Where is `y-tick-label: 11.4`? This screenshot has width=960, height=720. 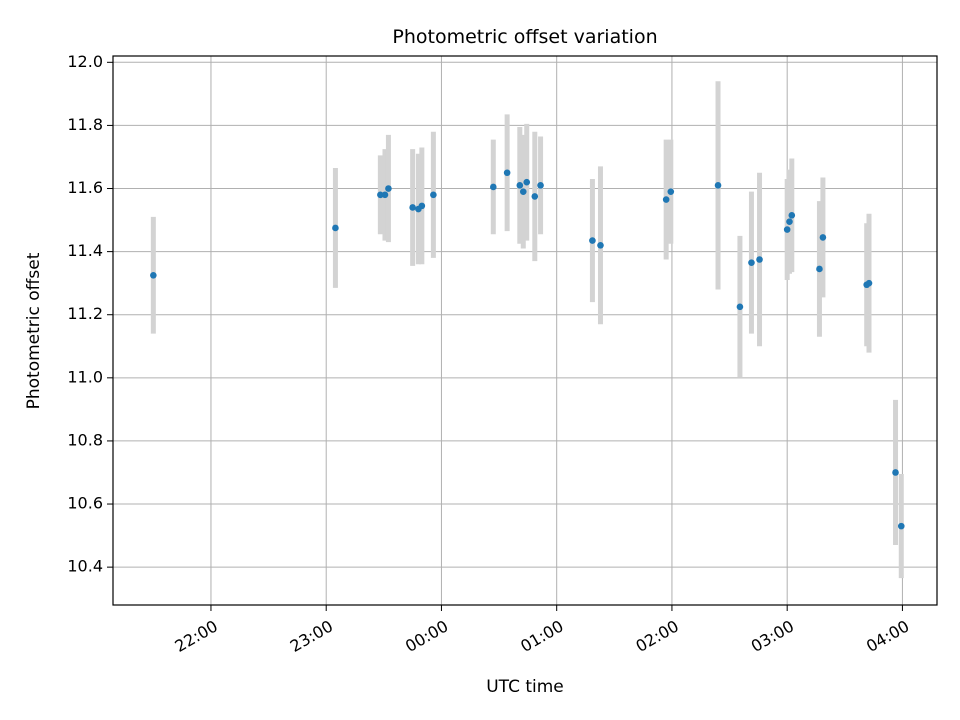
y-tick-label: 11.4 is located at coordinates (85, 250).